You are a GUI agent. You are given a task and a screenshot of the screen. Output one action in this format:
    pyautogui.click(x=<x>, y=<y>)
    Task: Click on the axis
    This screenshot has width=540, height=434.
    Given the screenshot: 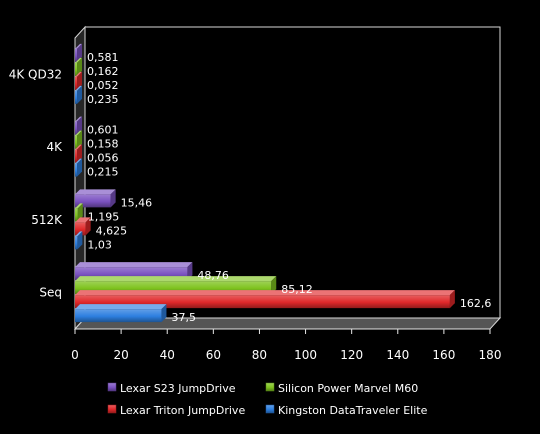 What is the action you would take?
    pyautogui.click(x=282, y=331)
    